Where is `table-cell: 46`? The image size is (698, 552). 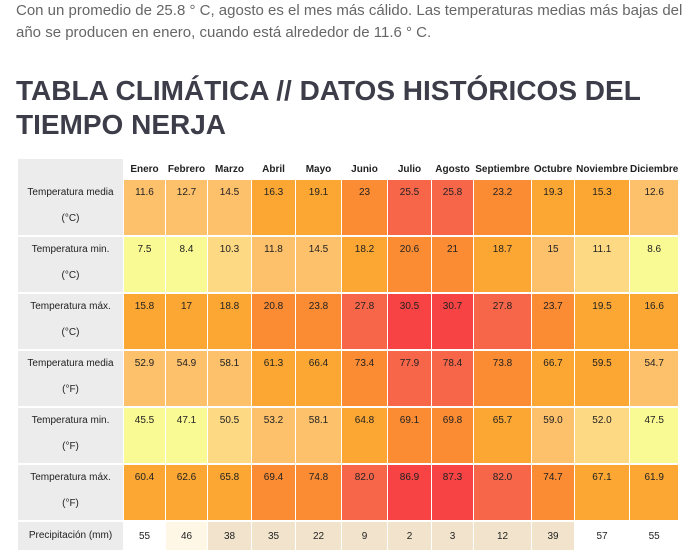 table-cell: 46 is located at coordinates (187, 537).